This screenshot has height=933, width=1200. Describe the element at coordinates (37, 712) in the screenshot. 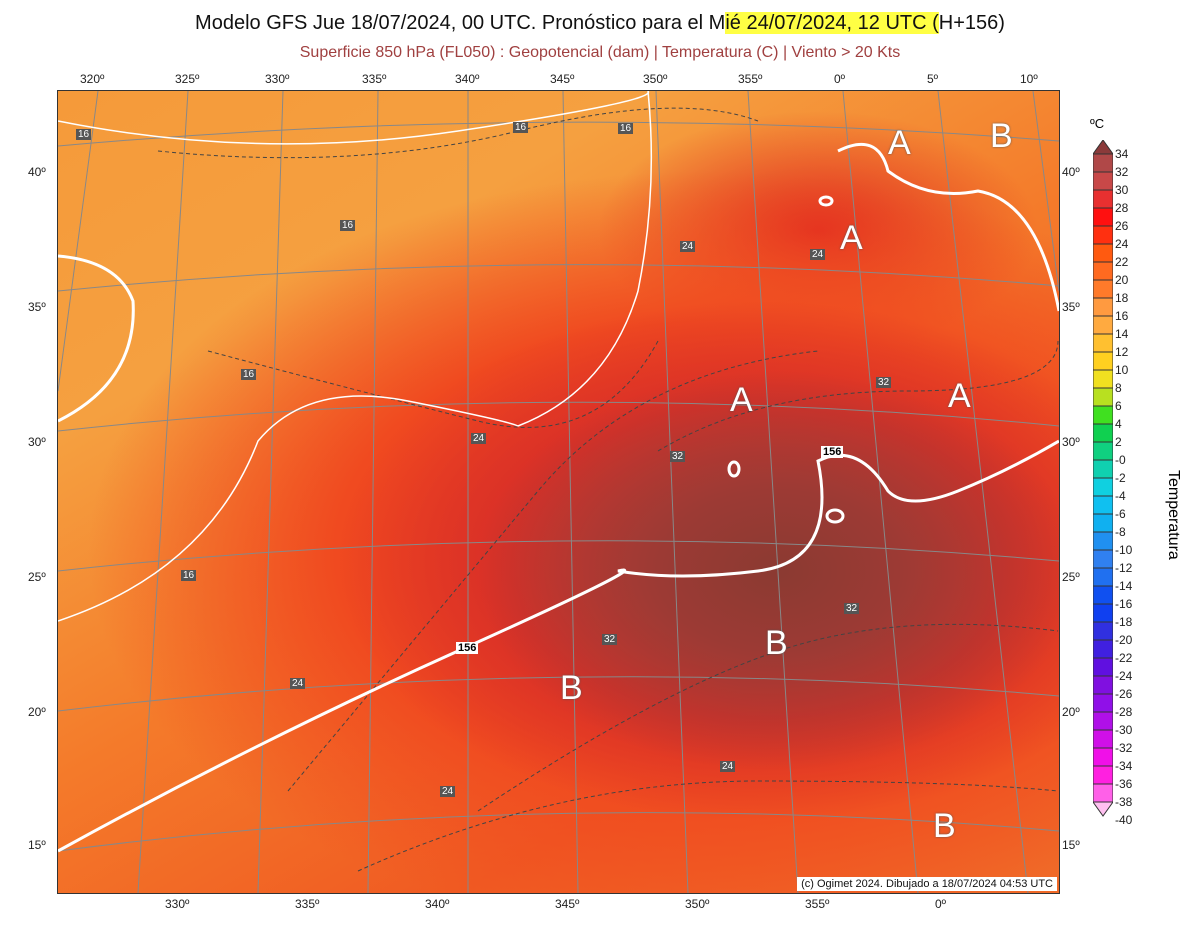

I see `lat-tick: 20º` at that location.